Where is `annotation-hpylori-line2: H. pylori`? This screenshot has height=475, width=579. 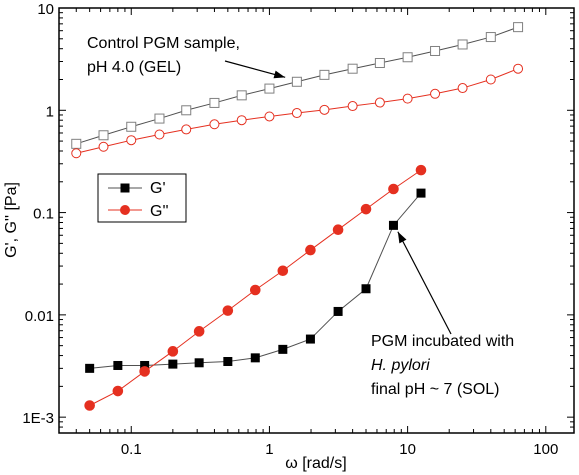 annotation-hpylori-line2: H. pylori is located at coordinates (400, 365).